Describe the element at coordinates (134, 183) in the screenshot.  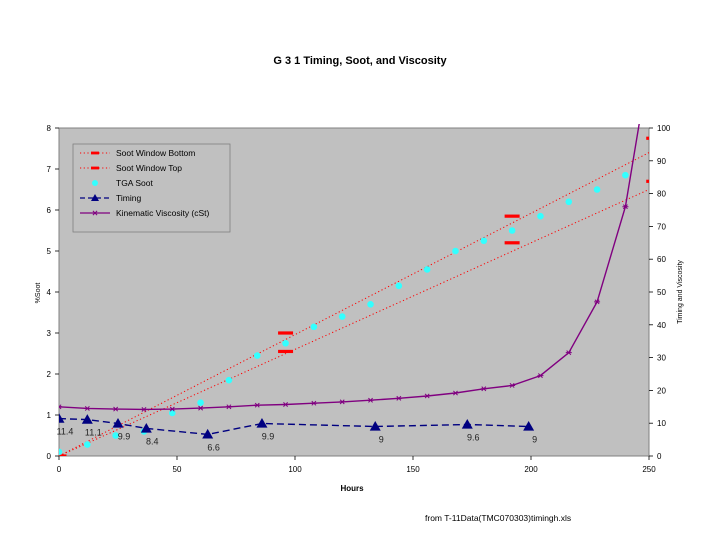
I see `legend-label: TGA Soot` at that location.